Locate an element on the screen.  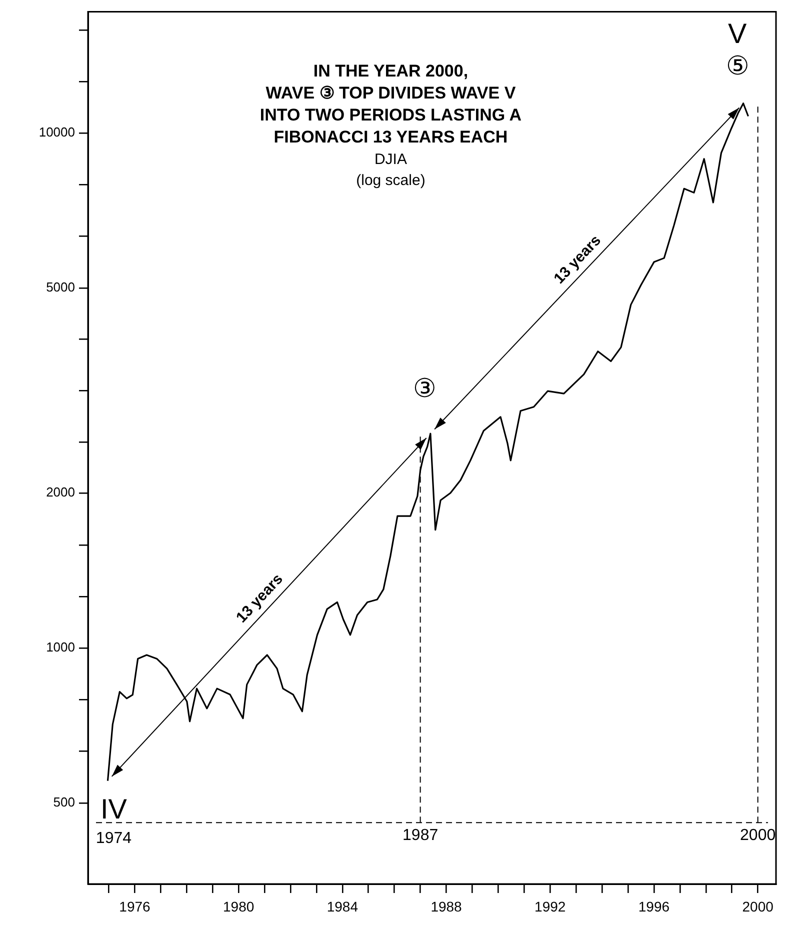
x-tick-label: 1976 is located at coordinates (135, 906).